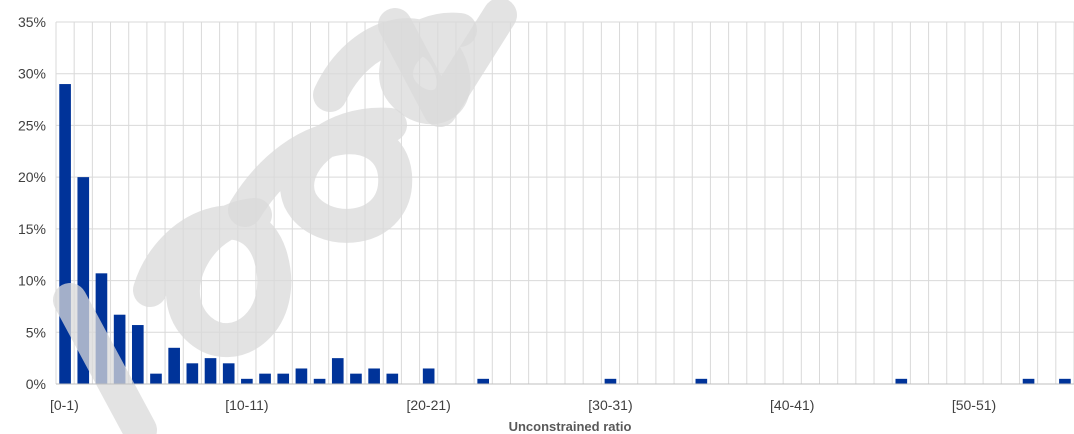  I want to click on x-tick-label: [50-51), so click(974, 405).